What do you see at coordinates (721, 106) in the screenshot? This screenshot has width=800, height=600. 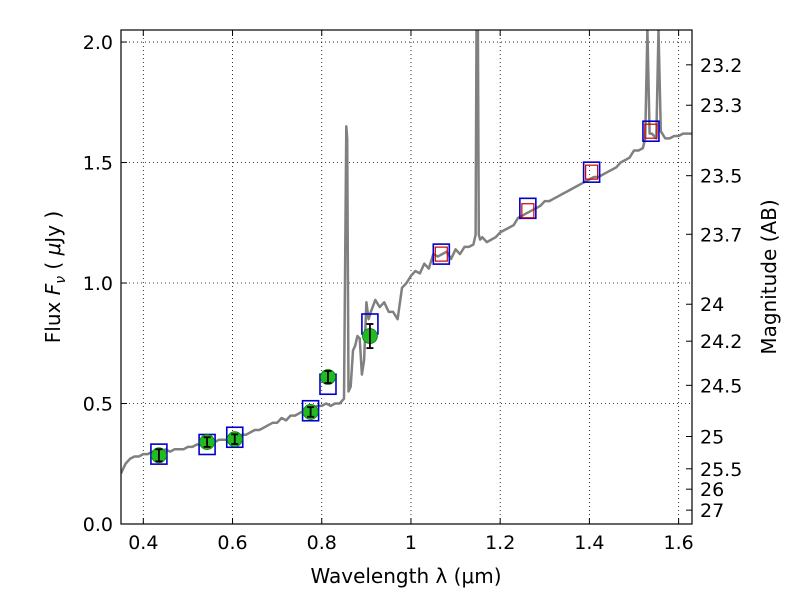 I see `mag-tick-label: 23.3` at bounding box center [721, 106].